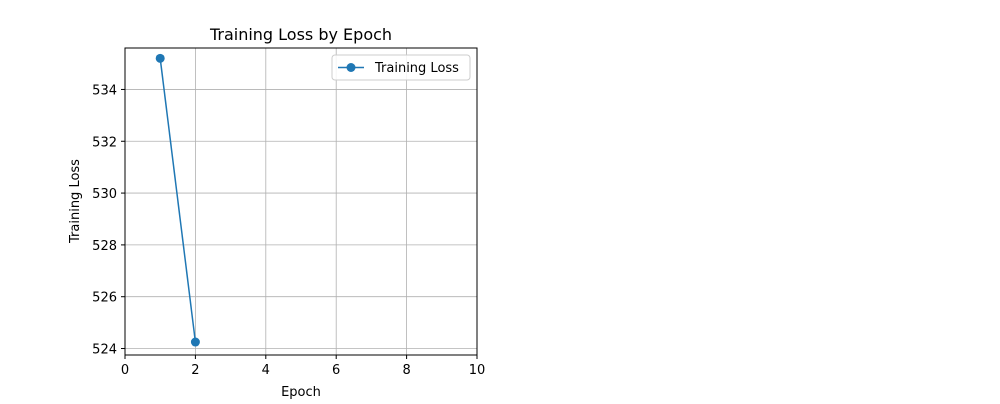 Image resolution: width=1000 pixels, height=404 pixels. What do you see at coordinates (300, 34) in the screenshot?
I see `chart-title: Training Loss by Epoch` at bounding box center [300, 34].